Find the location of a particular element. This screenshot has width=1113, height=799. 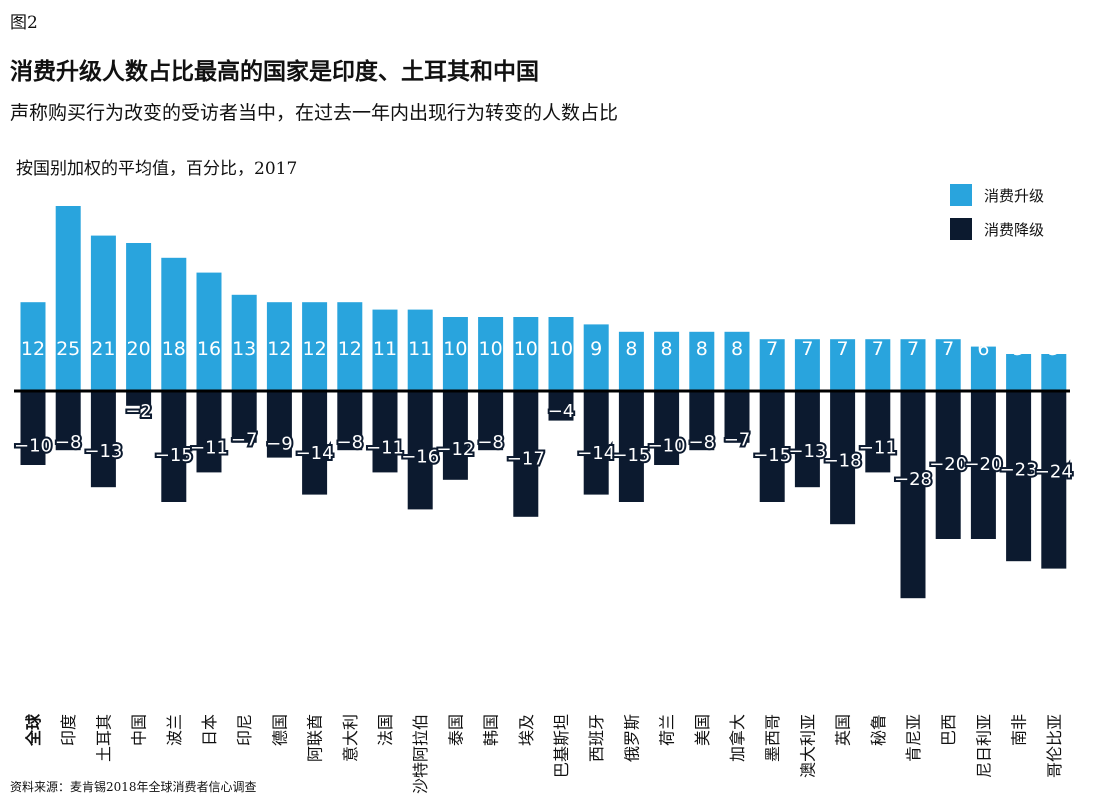

category-label: 波兰 is located at coordinates (174, 730).